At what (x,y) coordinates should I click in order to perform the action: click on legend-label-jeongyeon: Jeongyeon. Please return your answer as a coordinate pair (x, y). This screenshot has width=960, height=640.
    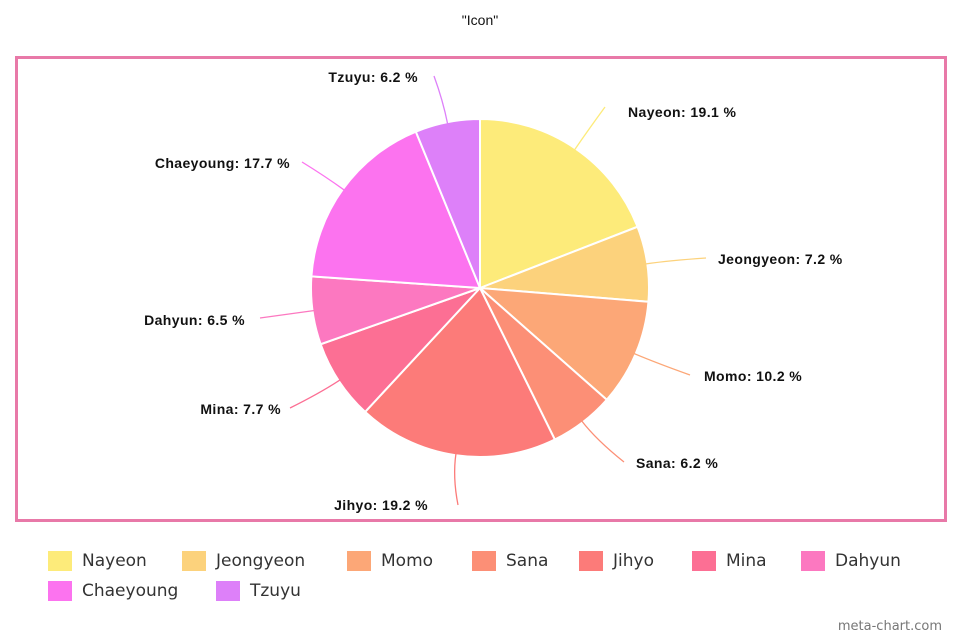
    Looking at the image, I should click on (261, 561).